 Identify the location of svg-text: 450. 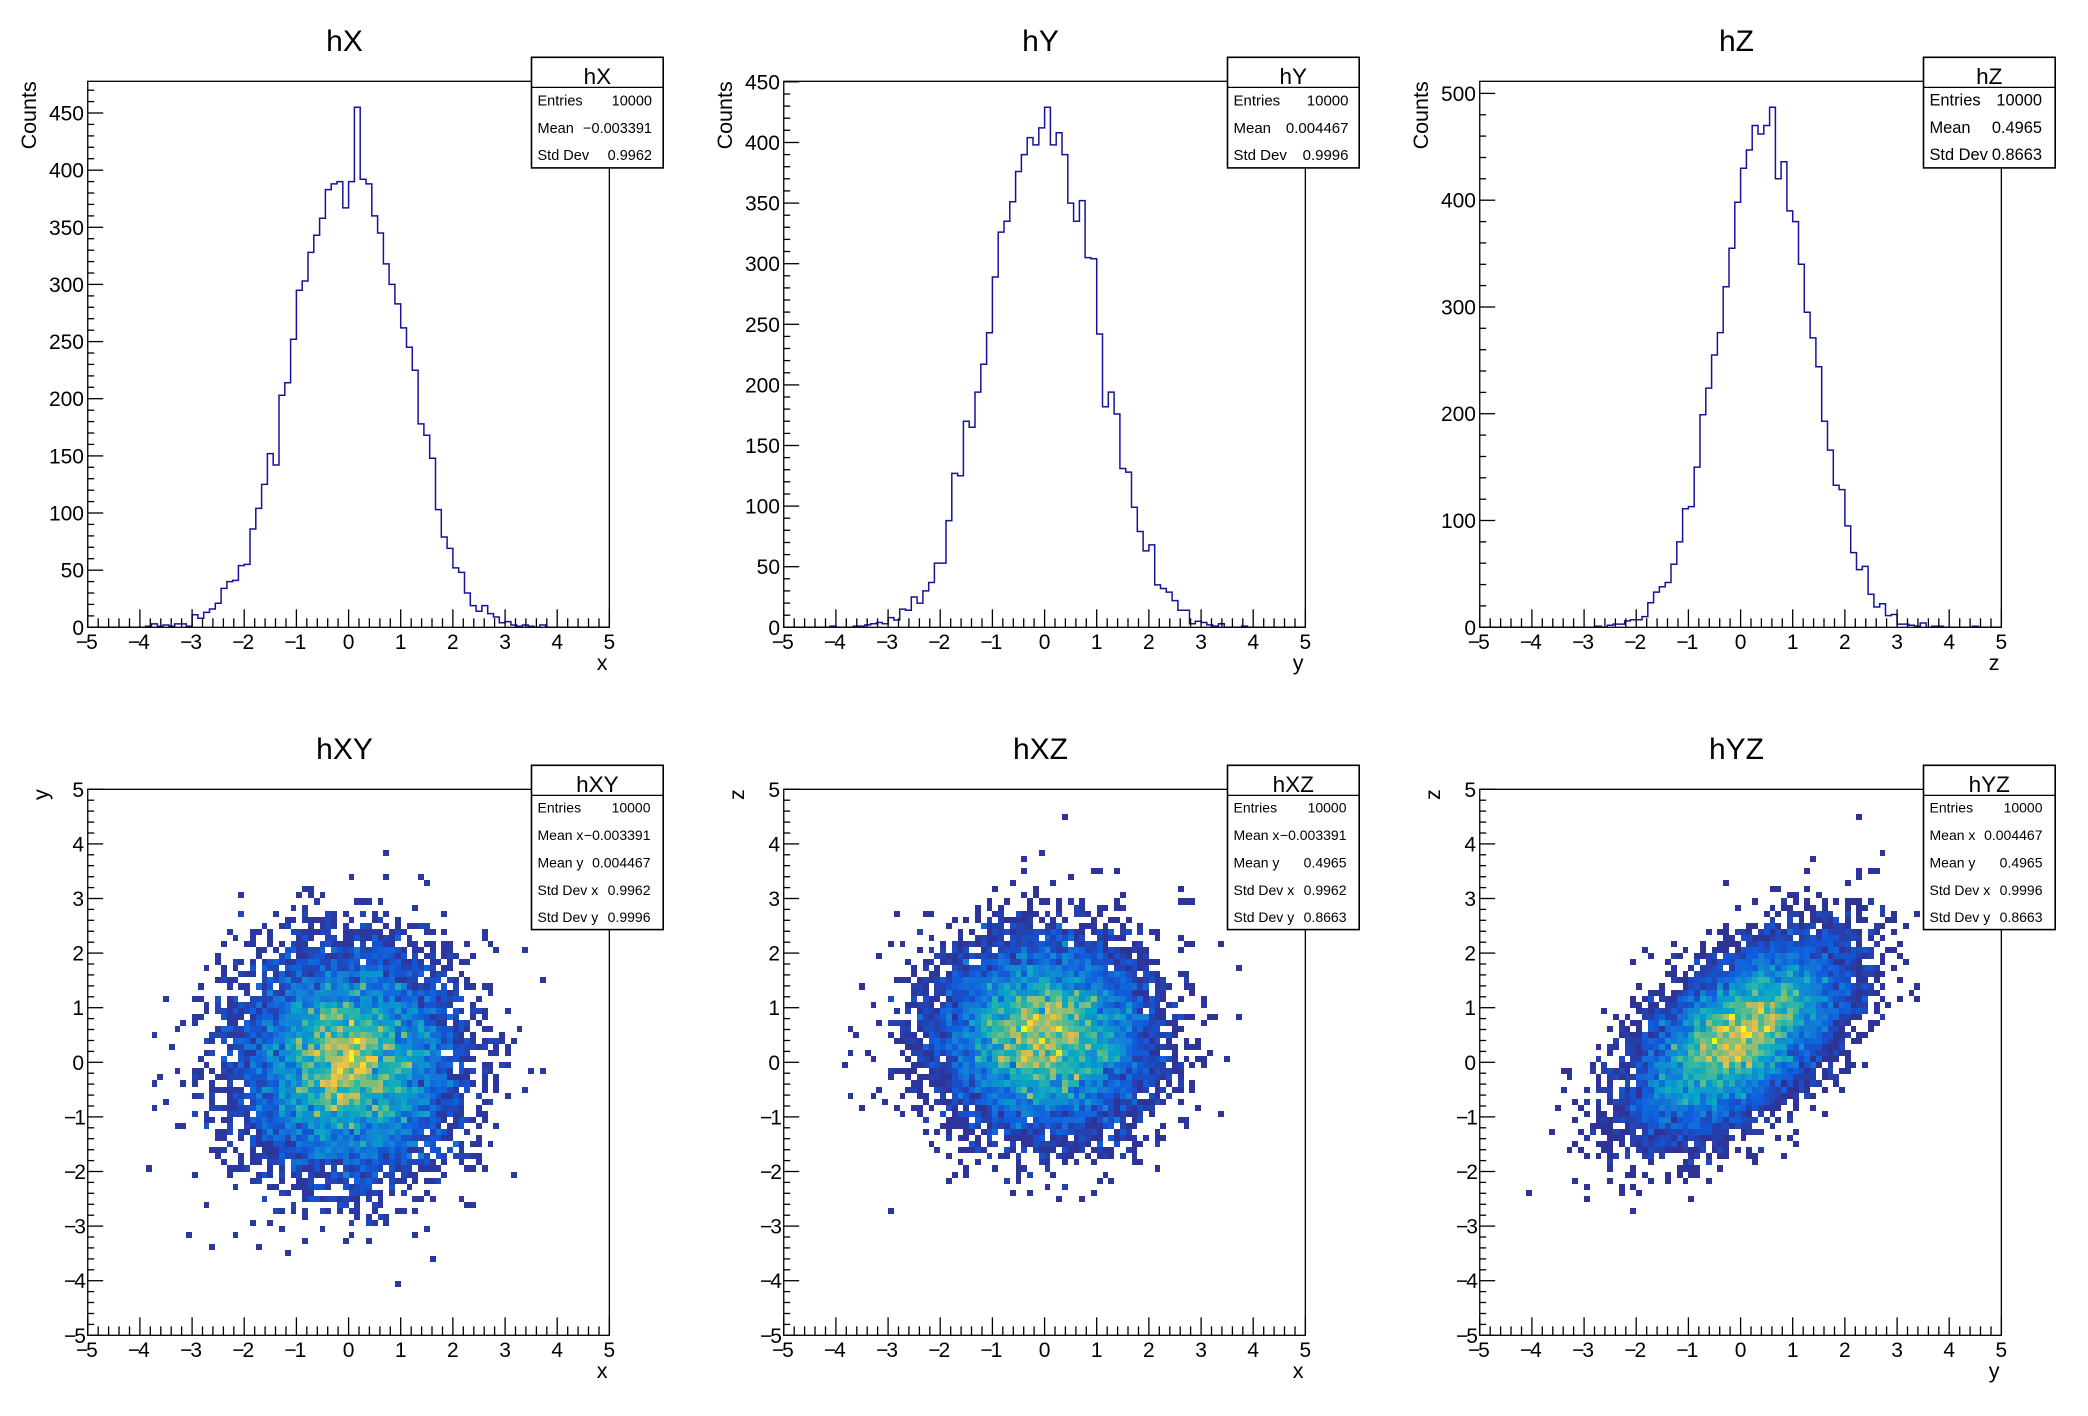
(762, 82).